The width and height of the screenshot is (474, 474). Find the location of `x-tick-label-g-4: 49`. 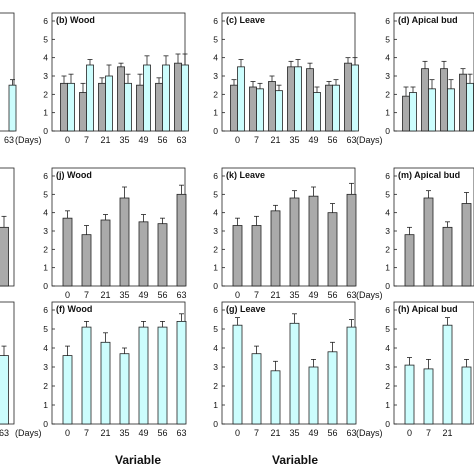

x-tick-label-g-4: 49 is located at coordinates (313, 433).